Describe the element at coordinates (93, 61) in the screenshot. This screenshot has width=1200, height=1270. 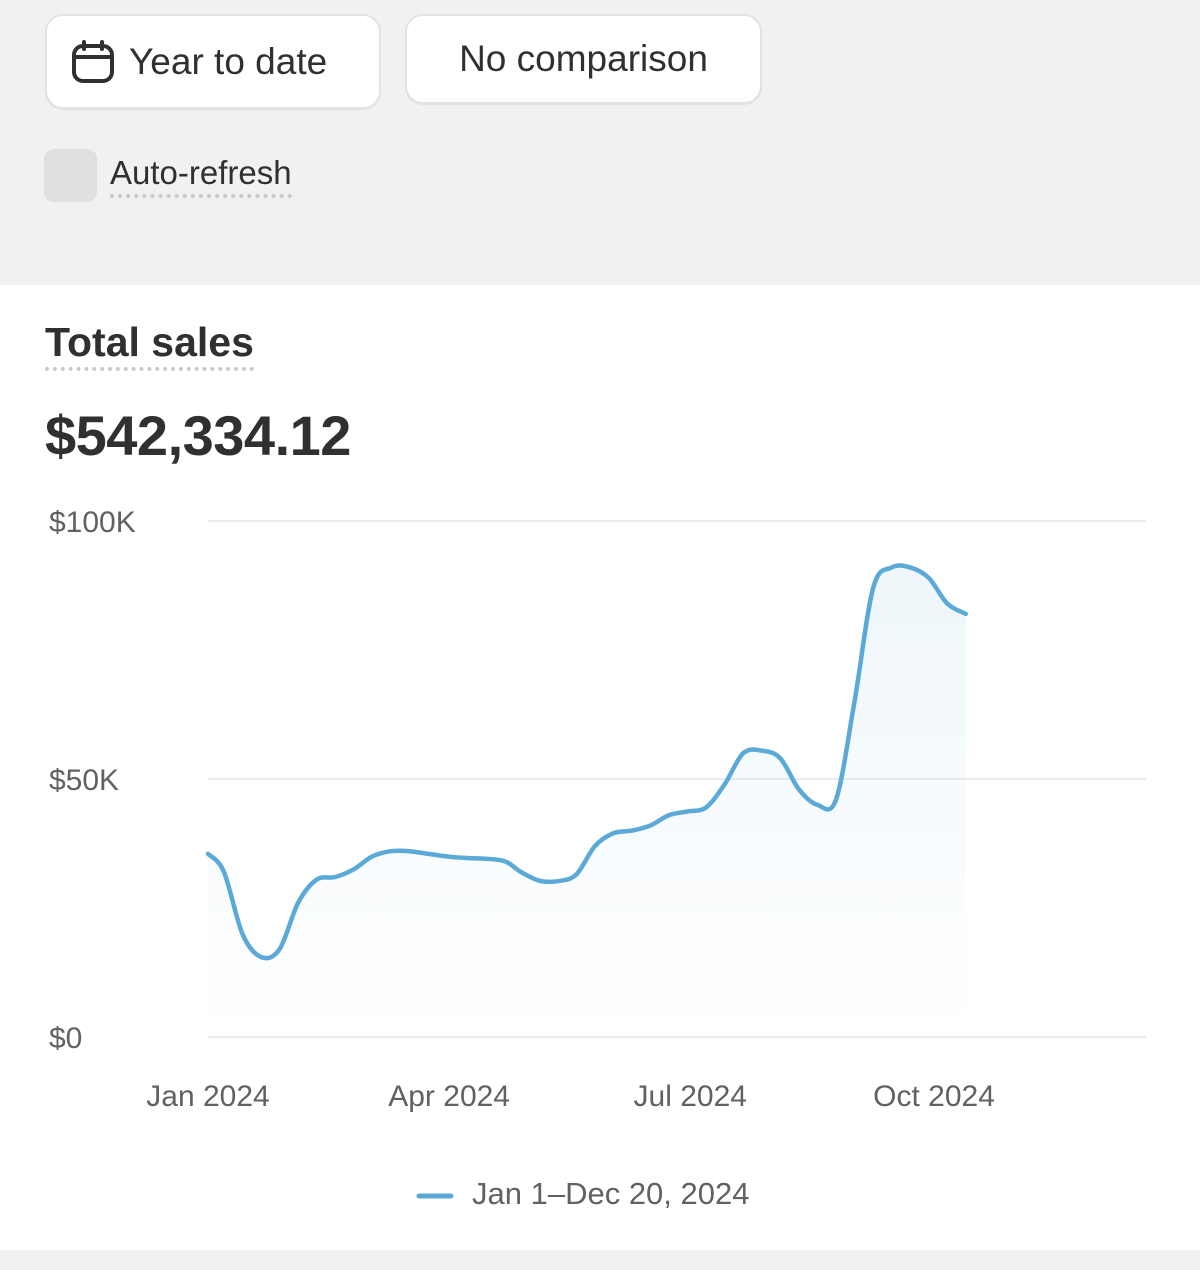
I see `calendar-icon` at that location.